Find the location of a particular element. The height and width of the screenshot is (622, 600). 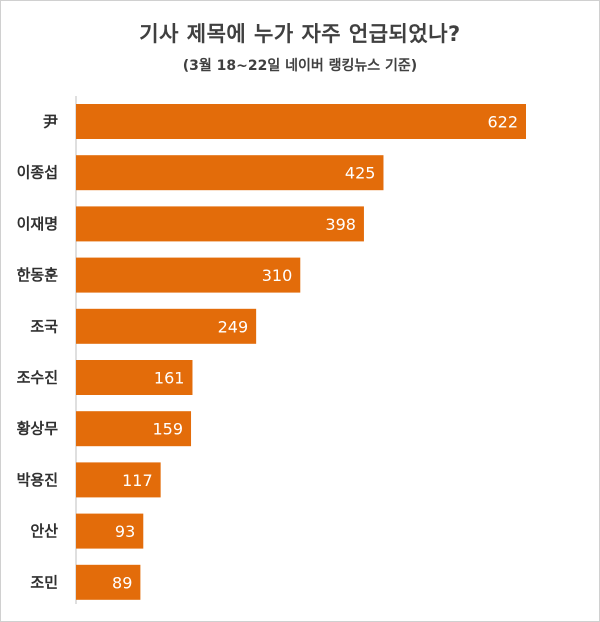

value-label: 161 is located at coordinates (169, 378).